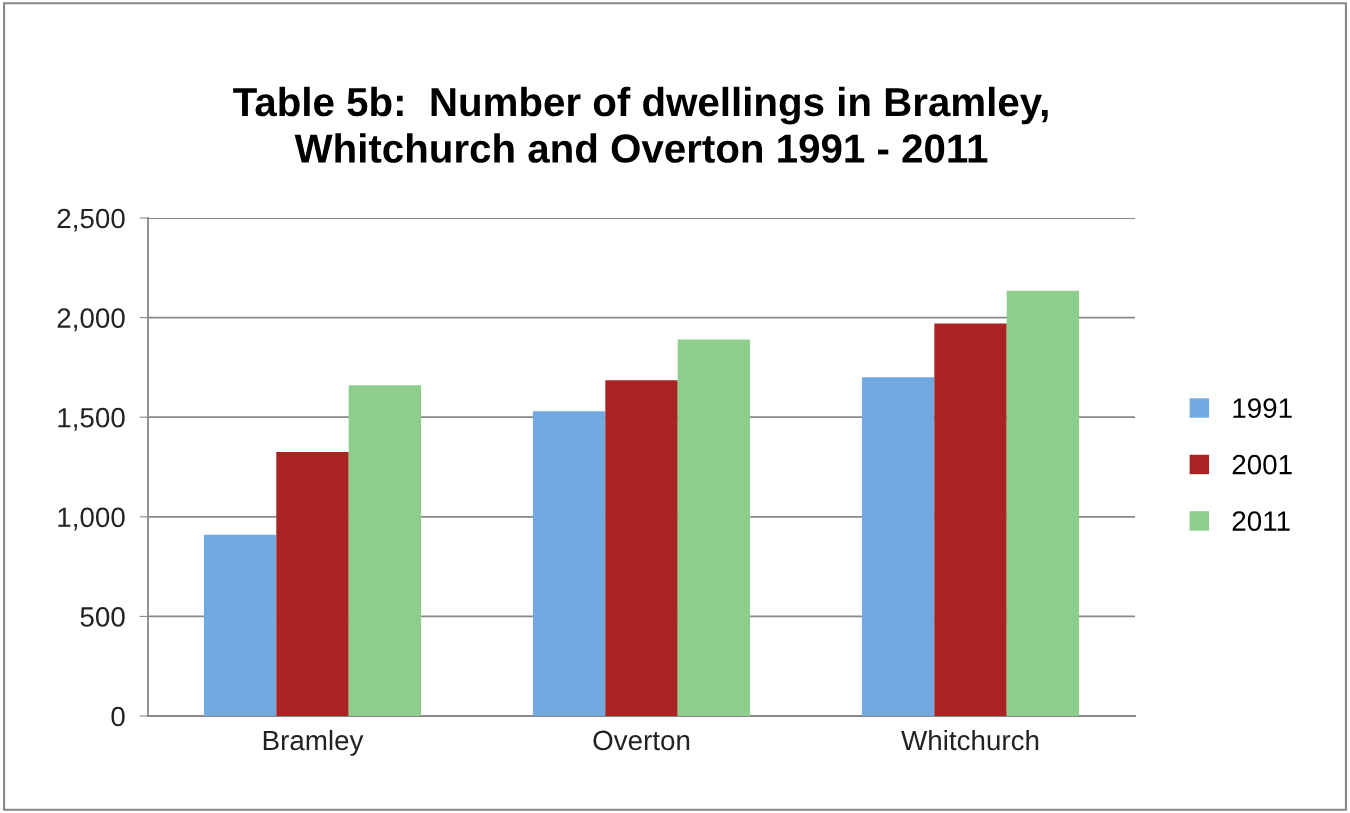 This screenshot has width=1350, height=813. Describe the element at coordinates (640, 124) in the screenshot. I see `chart-title: Table 5b: Number of dwellings in Bramley, Whitchurch and Overton 1991 - 2011` at that location.